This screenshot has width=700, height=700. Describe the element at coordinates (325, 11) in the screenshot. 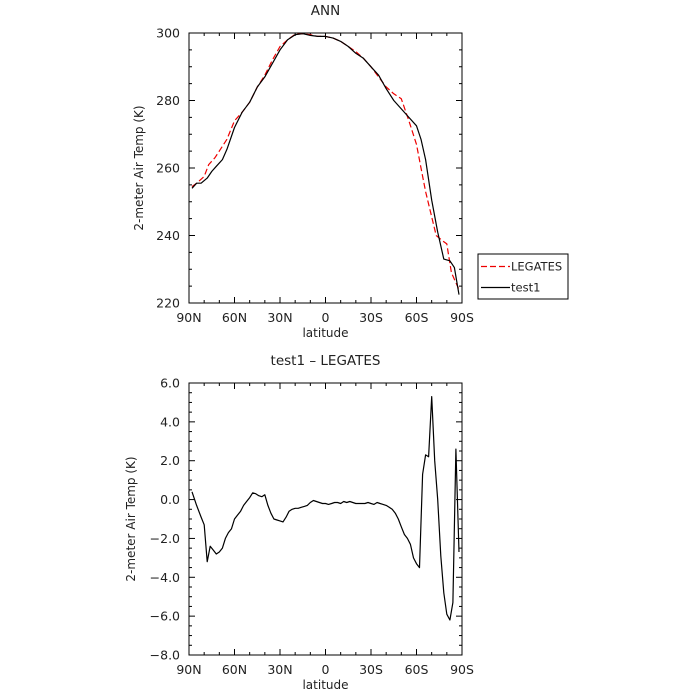

I see `chart-title: ANN` at that location.